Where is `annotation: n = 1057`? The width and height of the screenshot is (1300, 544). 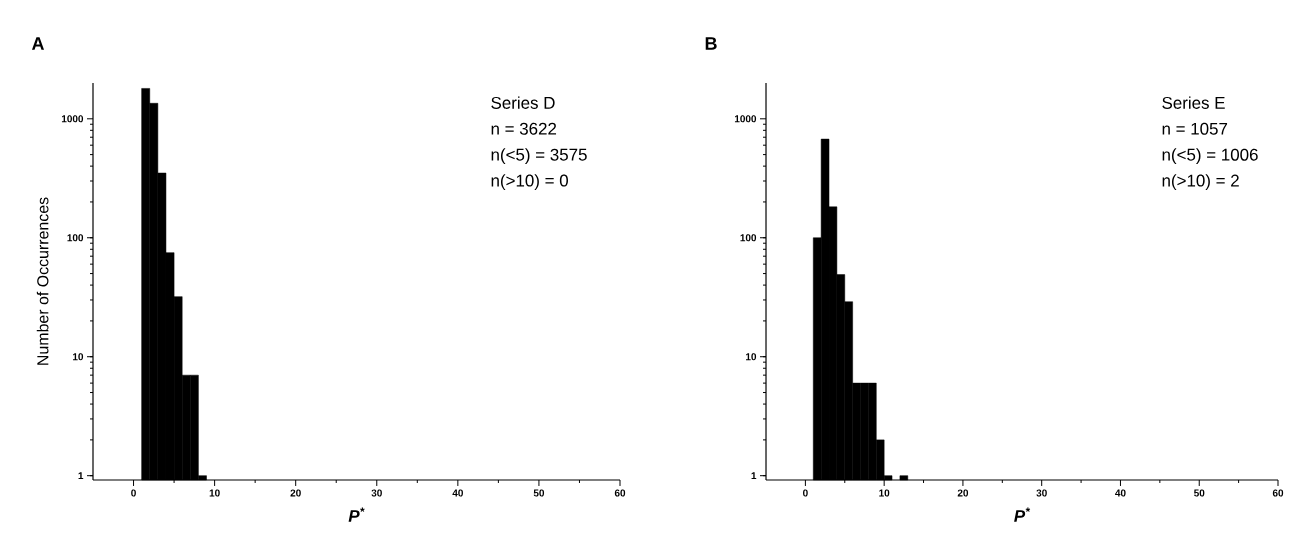 annotation: n = 1057 is located at coordinates (1195, 128).